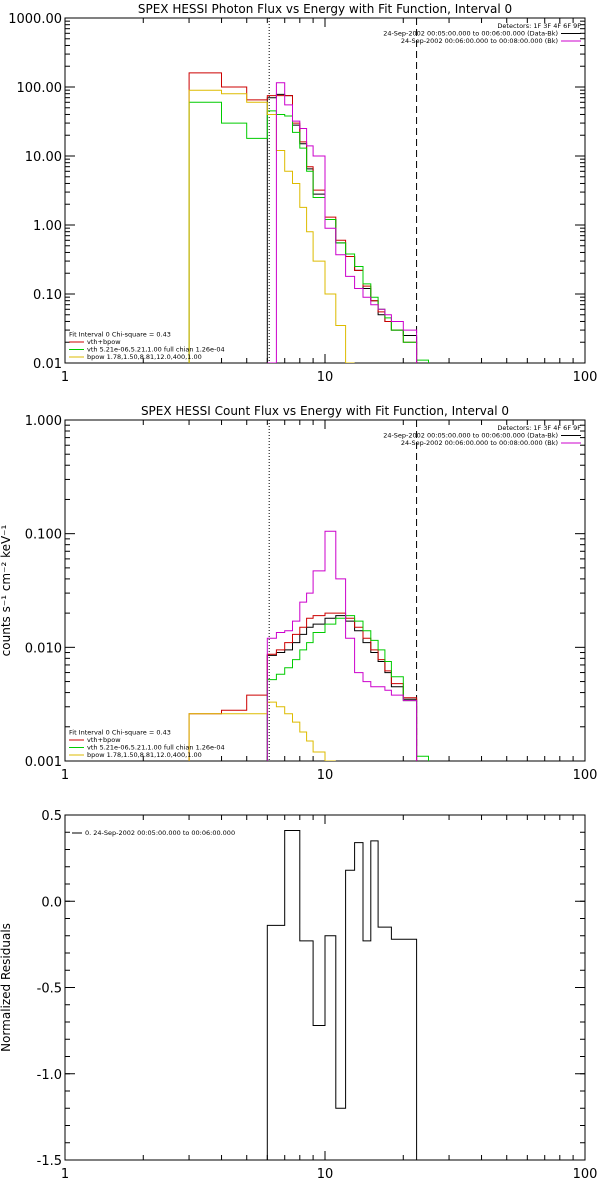  What do you see at coordinates (43, 157) in the screenshot?
I see `y-tick-label: 10.00` at bounding box center [43, 157].